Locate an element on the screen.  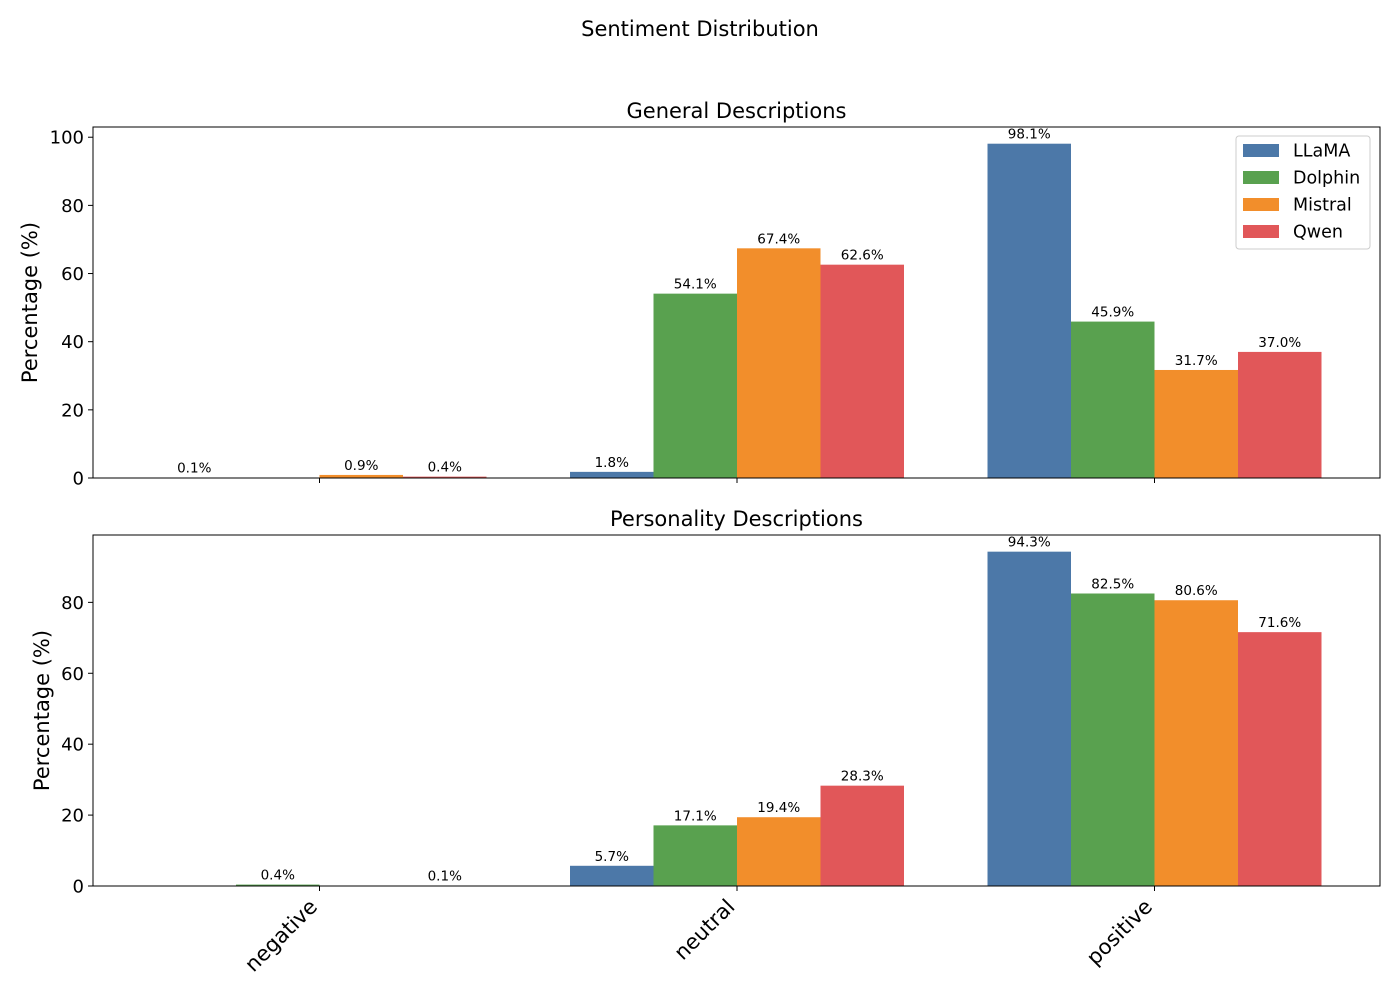
legend-label-dolphin: Dolphin is located at coordinates (1326, 179).